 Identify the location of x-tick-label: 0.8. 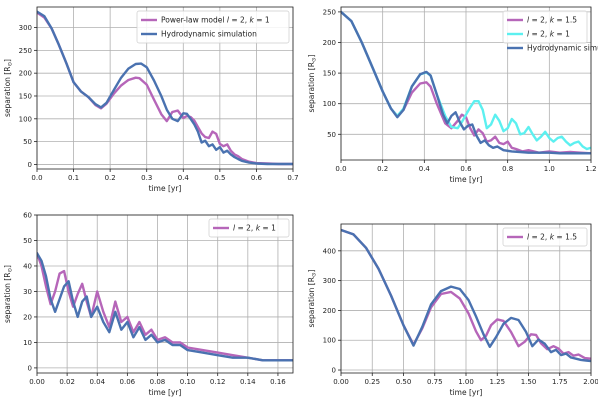
(507, 169).